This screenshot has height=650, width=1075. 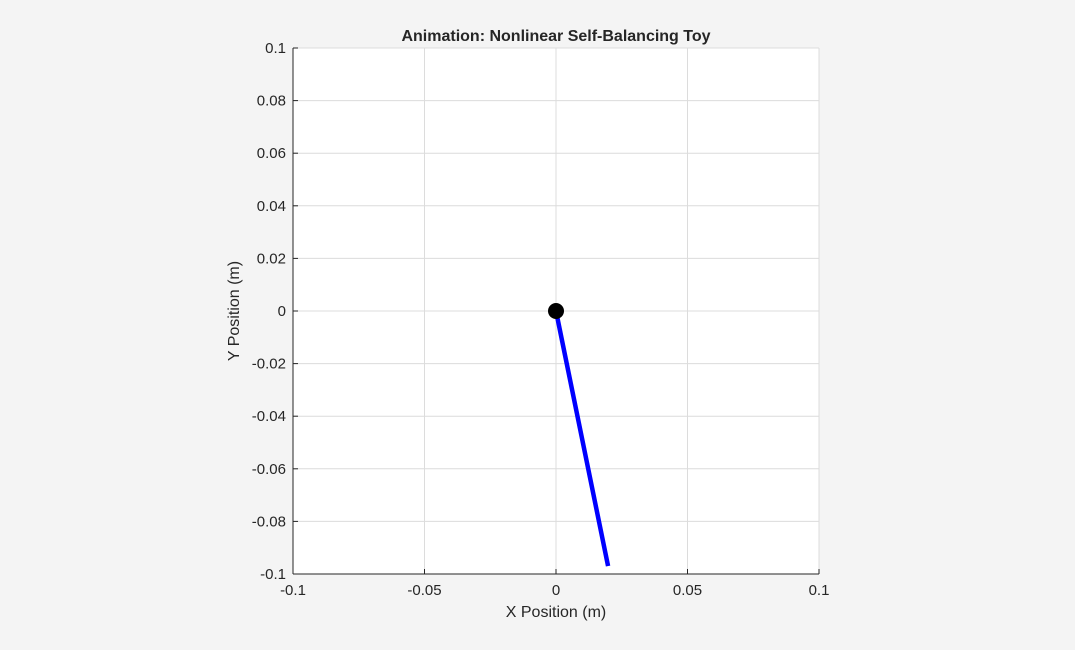 What do you see at coordinates (424, 590) in the screenshot?
I see `x-tick-label: -0.05` at bounding box center [424, 590].